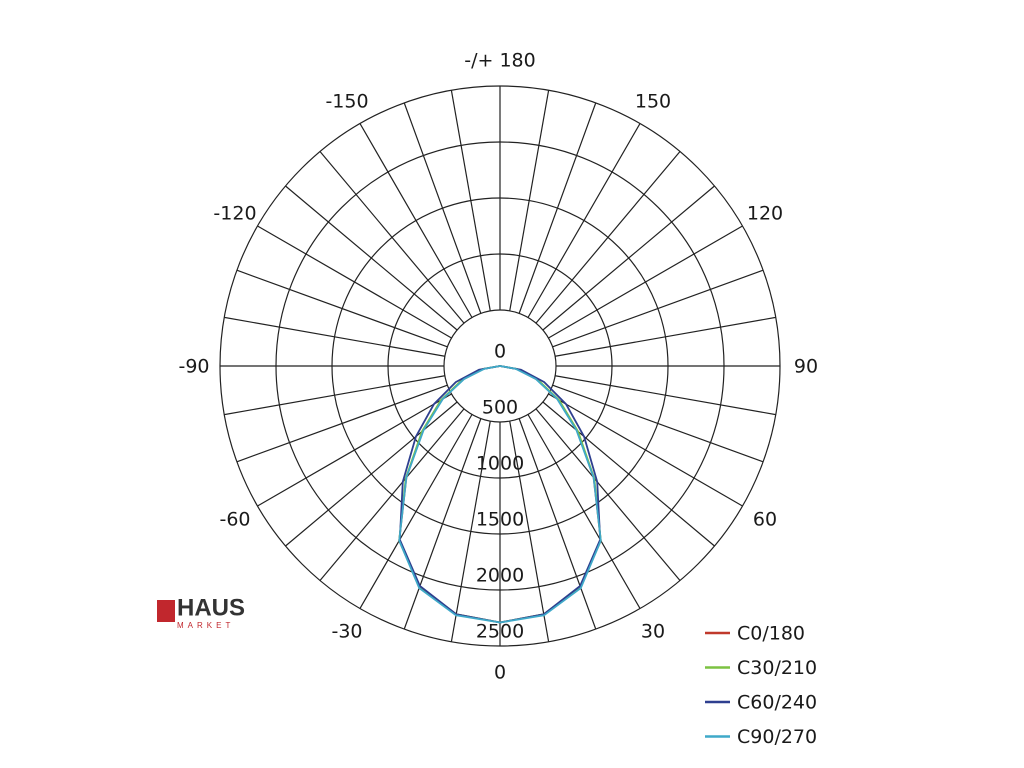 This screenshot has height=768, width=1024. I want to click on r-tick-label: 0, so click(500, 352).